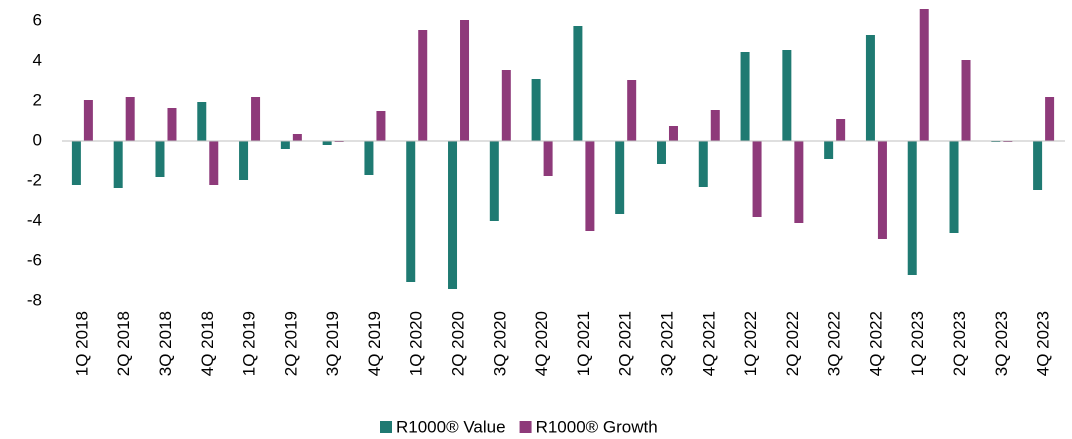  Describe the element at coordinates (959, 343) in the screenshot. I see `x-tick-label: 2Q 2023` at that location.